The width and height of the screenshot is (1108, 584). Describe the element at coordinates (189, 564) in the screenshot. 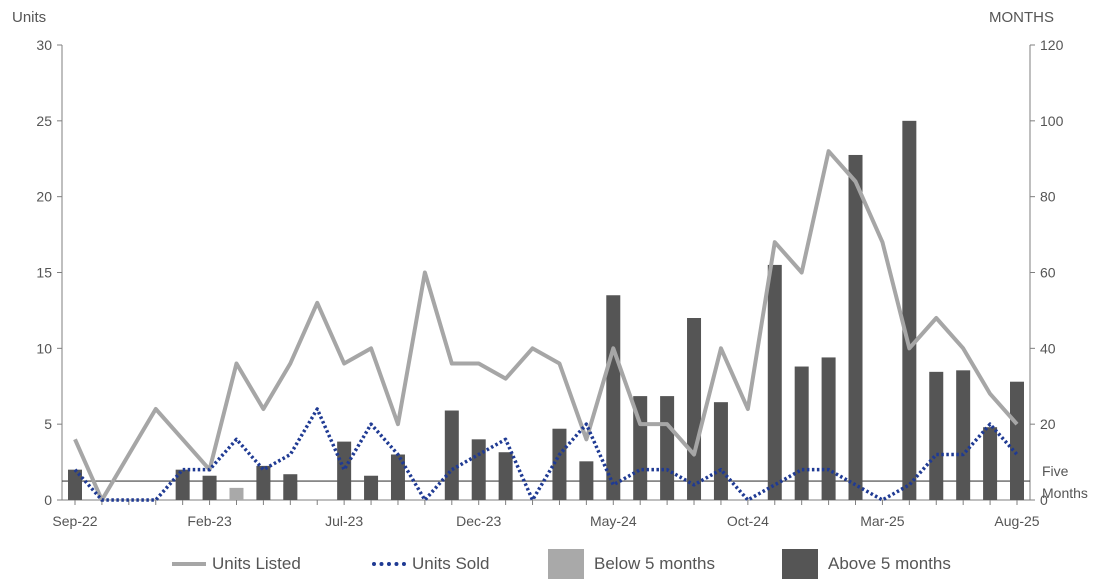

I see `legend-swatch-units-listed` at that location.